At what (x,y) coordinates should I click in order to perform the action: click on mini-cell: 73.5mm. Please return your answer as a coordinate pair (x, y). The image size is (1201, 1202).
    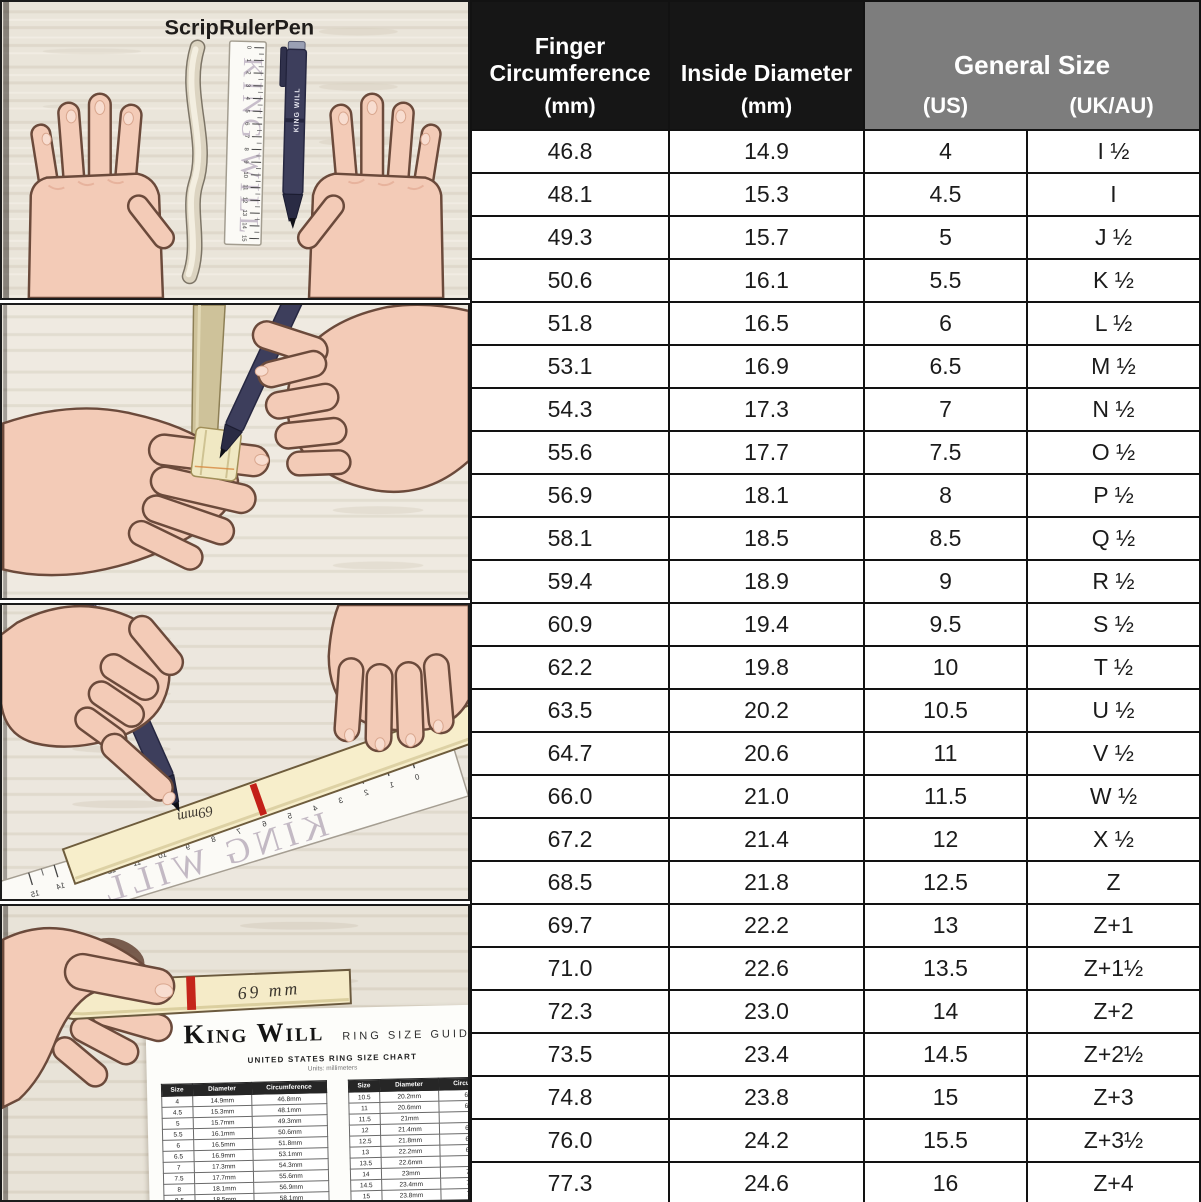
    Looking at the image, I should click on (454, 1183).